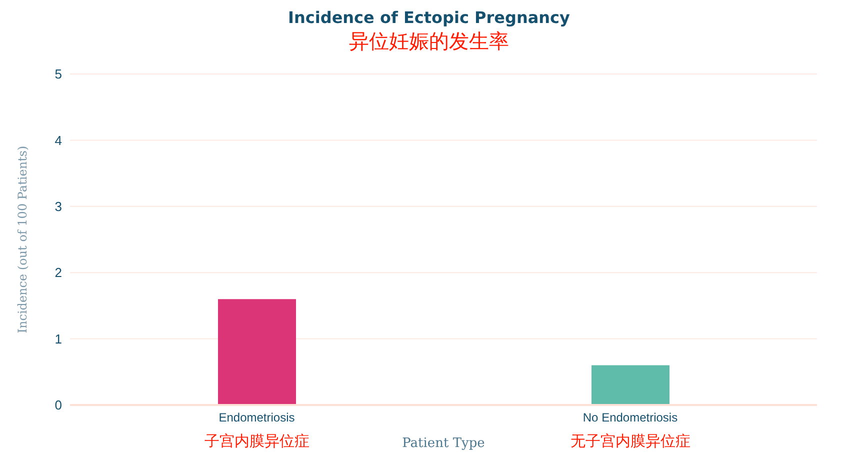 The height and width of the screenshot is (473, 858). Describe the element at coordinates (429, 17) in the screenshot. I see `chart-title: Incidence of Ectopic Pregnancy` at that location.